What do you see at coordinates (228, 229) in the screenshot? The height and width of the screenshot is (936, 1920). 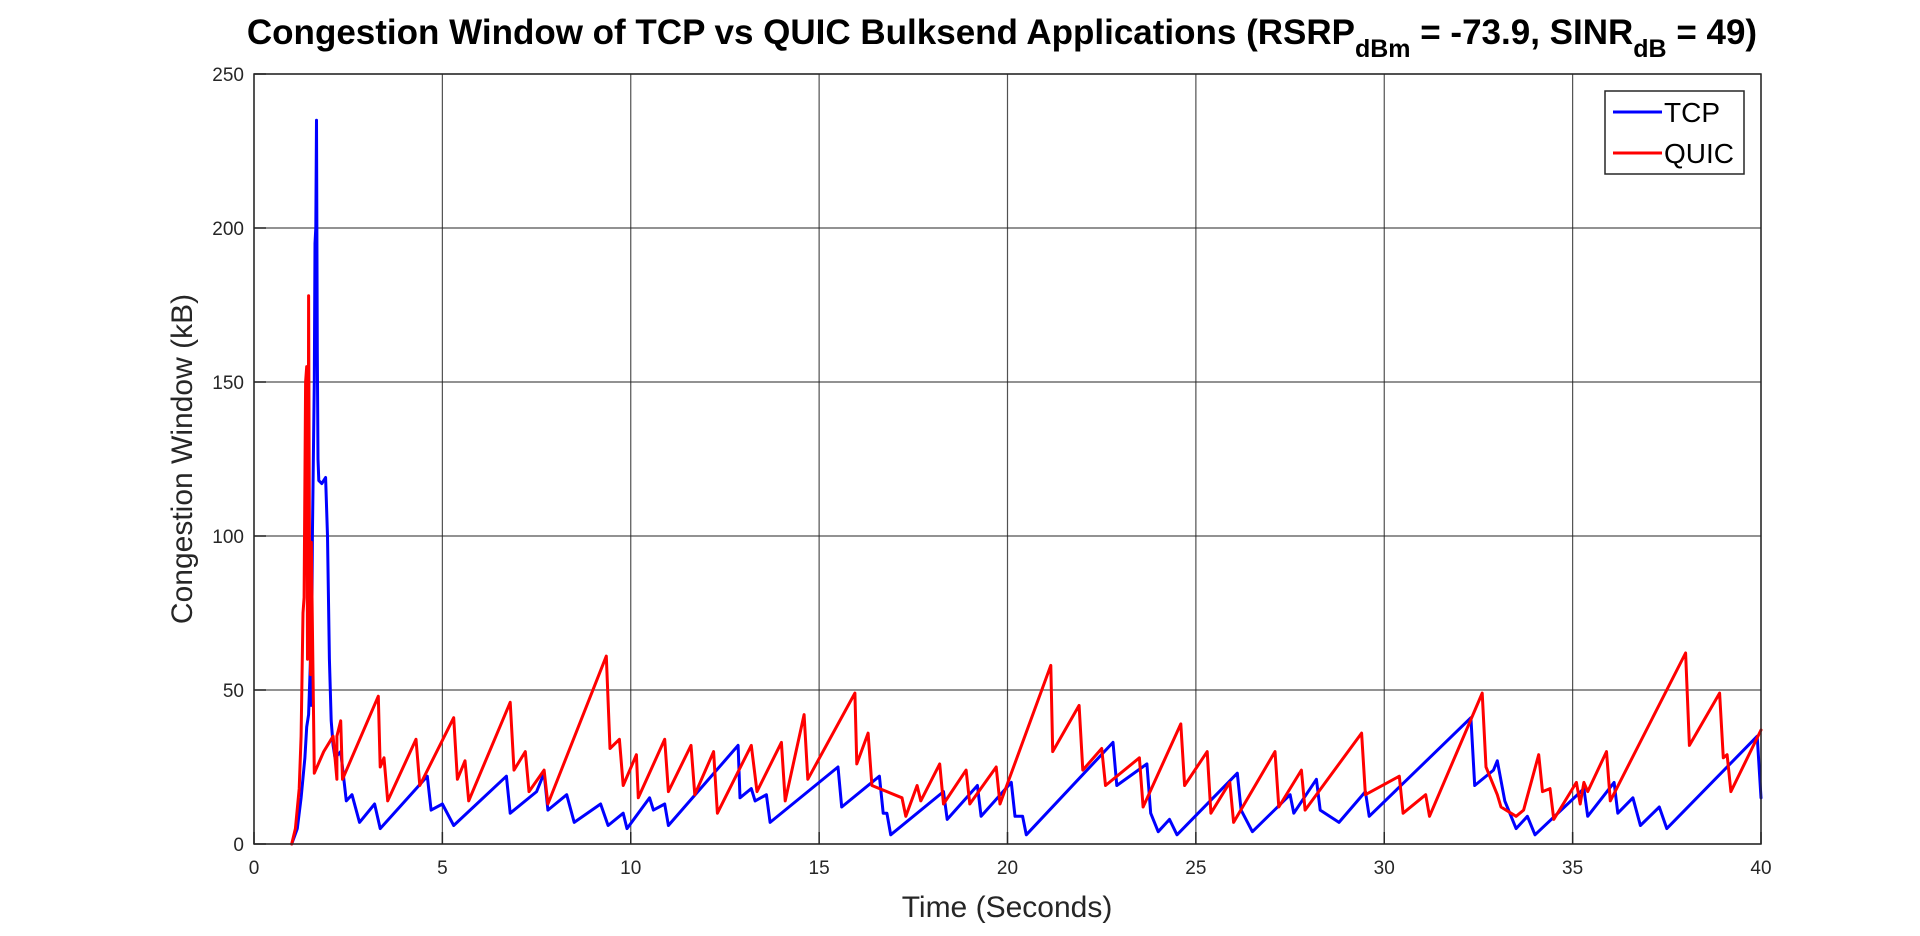 I see `y-tick-label: 200` at bounding box center [228, 229].